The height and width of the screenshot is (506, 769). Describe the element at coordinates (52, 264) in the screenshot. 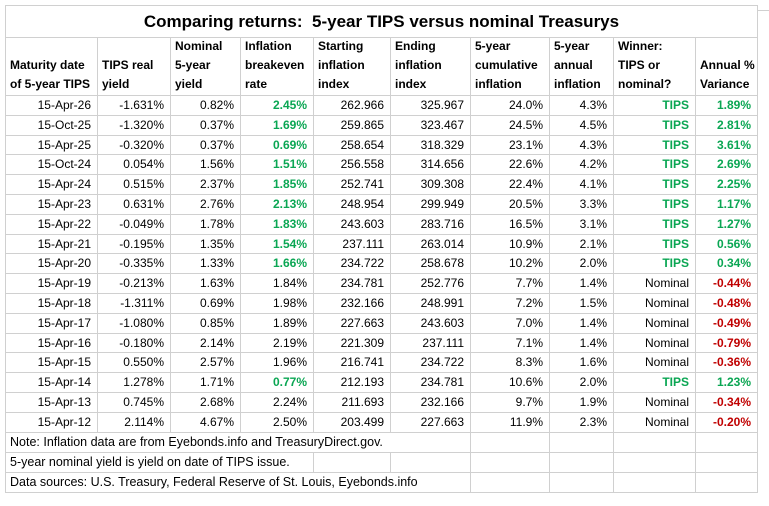

I see `cell-maturity-date: 15-Apr-20` at that location.